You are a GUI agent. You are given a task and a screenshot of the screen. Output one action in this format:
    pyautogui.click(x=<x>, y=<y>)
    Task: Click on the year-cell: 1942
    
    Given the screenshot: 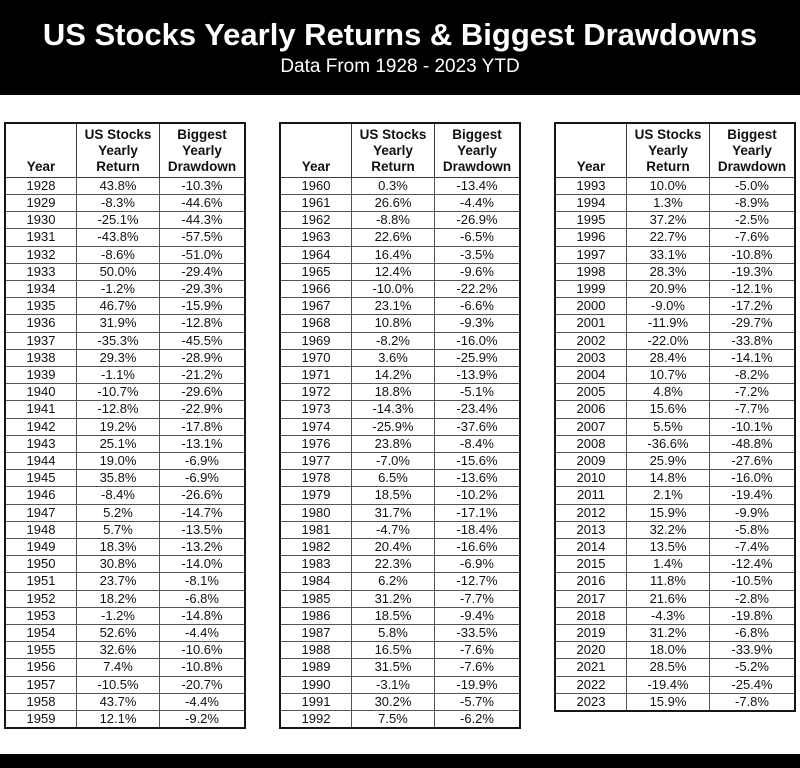 What is the action you would take?
    pyautogui.click(x=40, y=426)
    